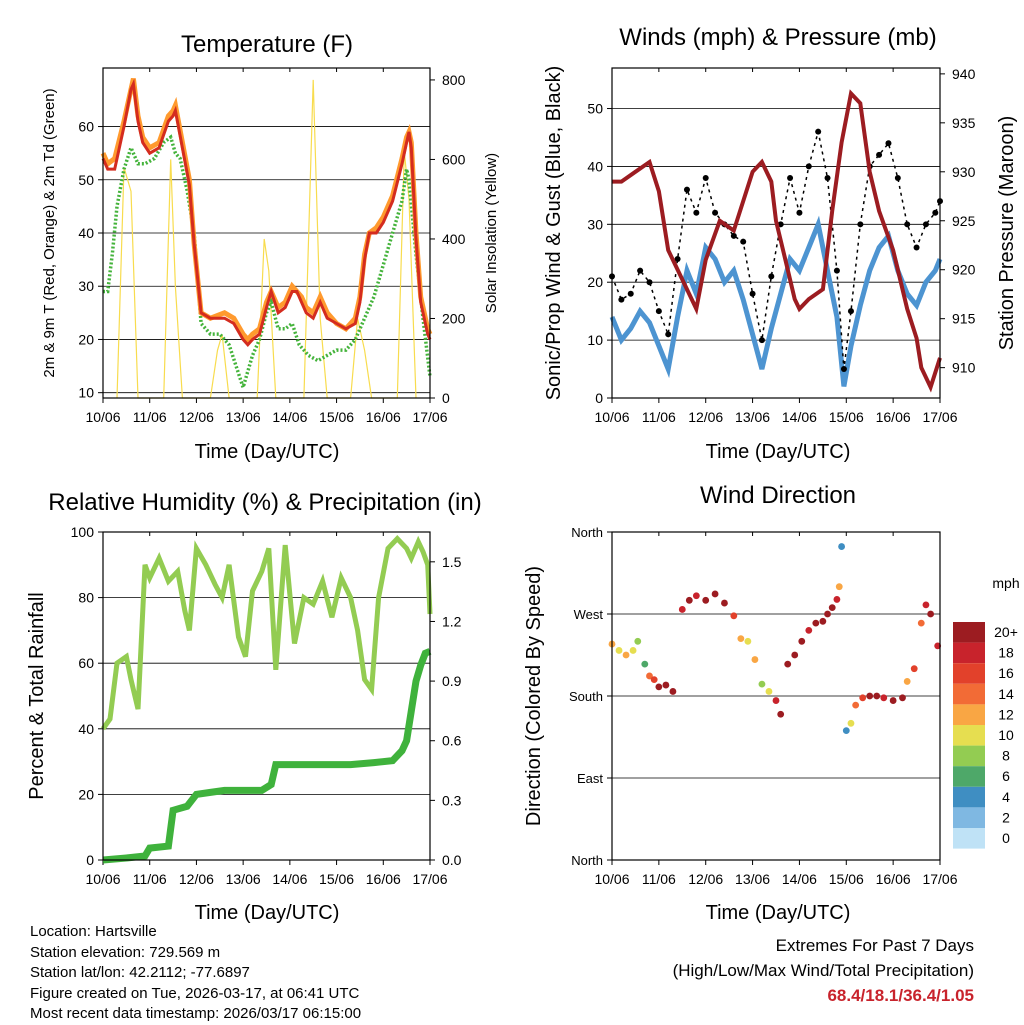 The width and height of the screenshot is (1024, 1025). I want to click on y-tick-label: 30, so click(86, 286).